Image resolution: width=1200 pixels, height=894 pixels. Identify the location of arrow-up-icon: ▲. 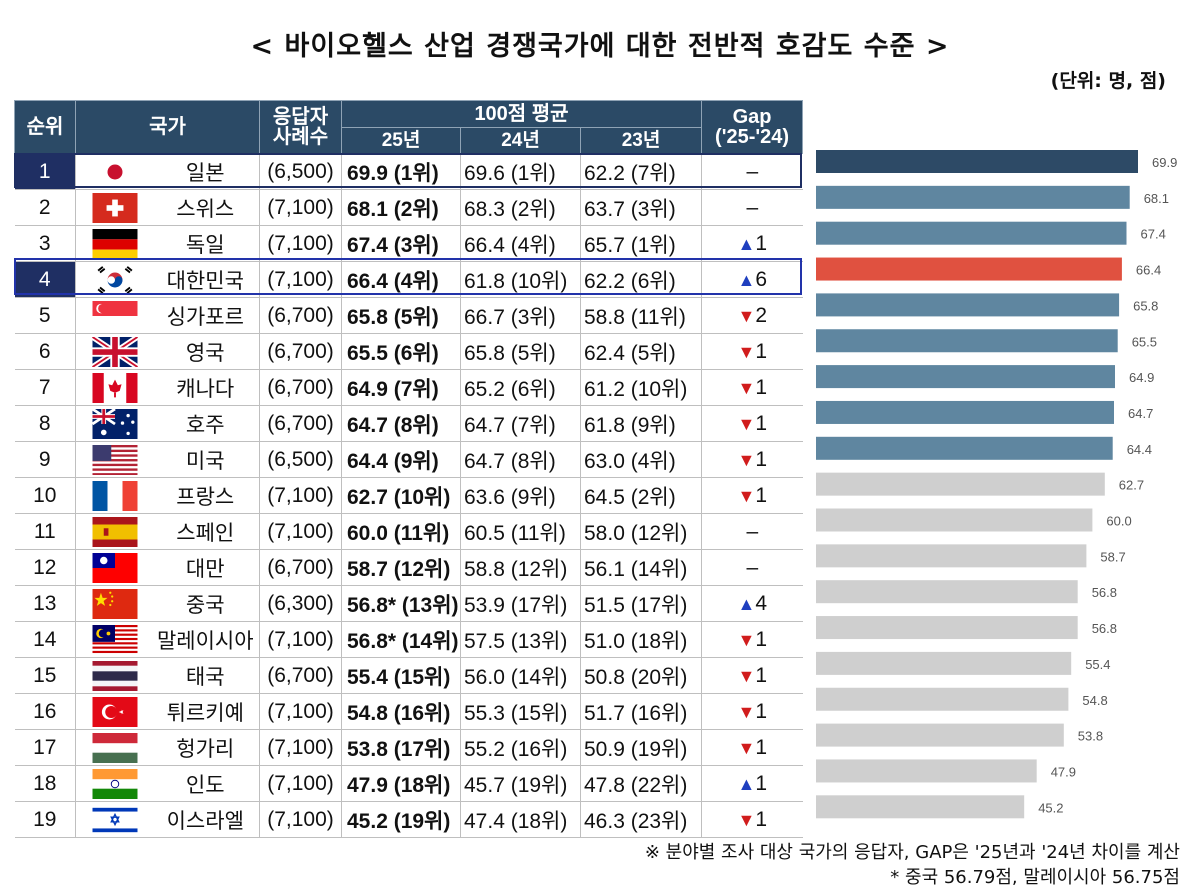
(746, 279).